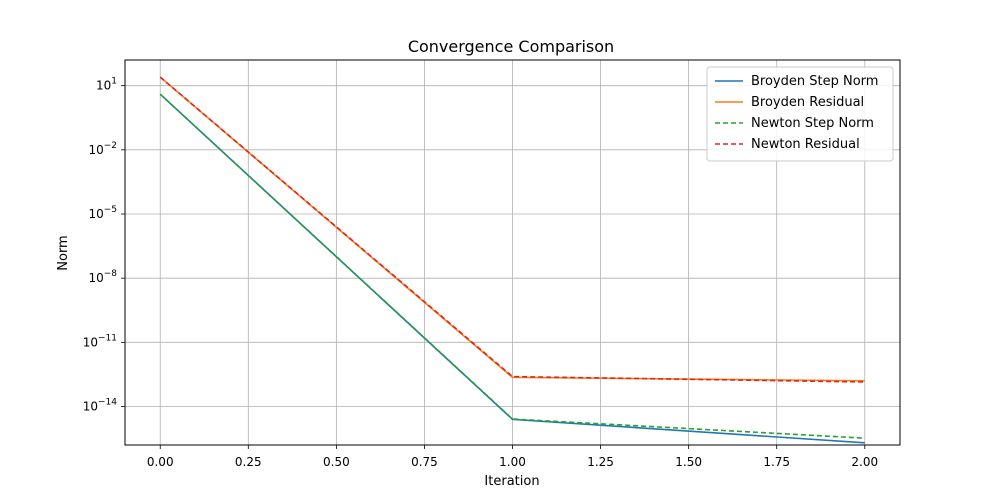 The image size is (1000, 500). Describe the element at coordinates (511, 46) in the screenshot. I see `chart-title: Convergence Comparison` at that location.